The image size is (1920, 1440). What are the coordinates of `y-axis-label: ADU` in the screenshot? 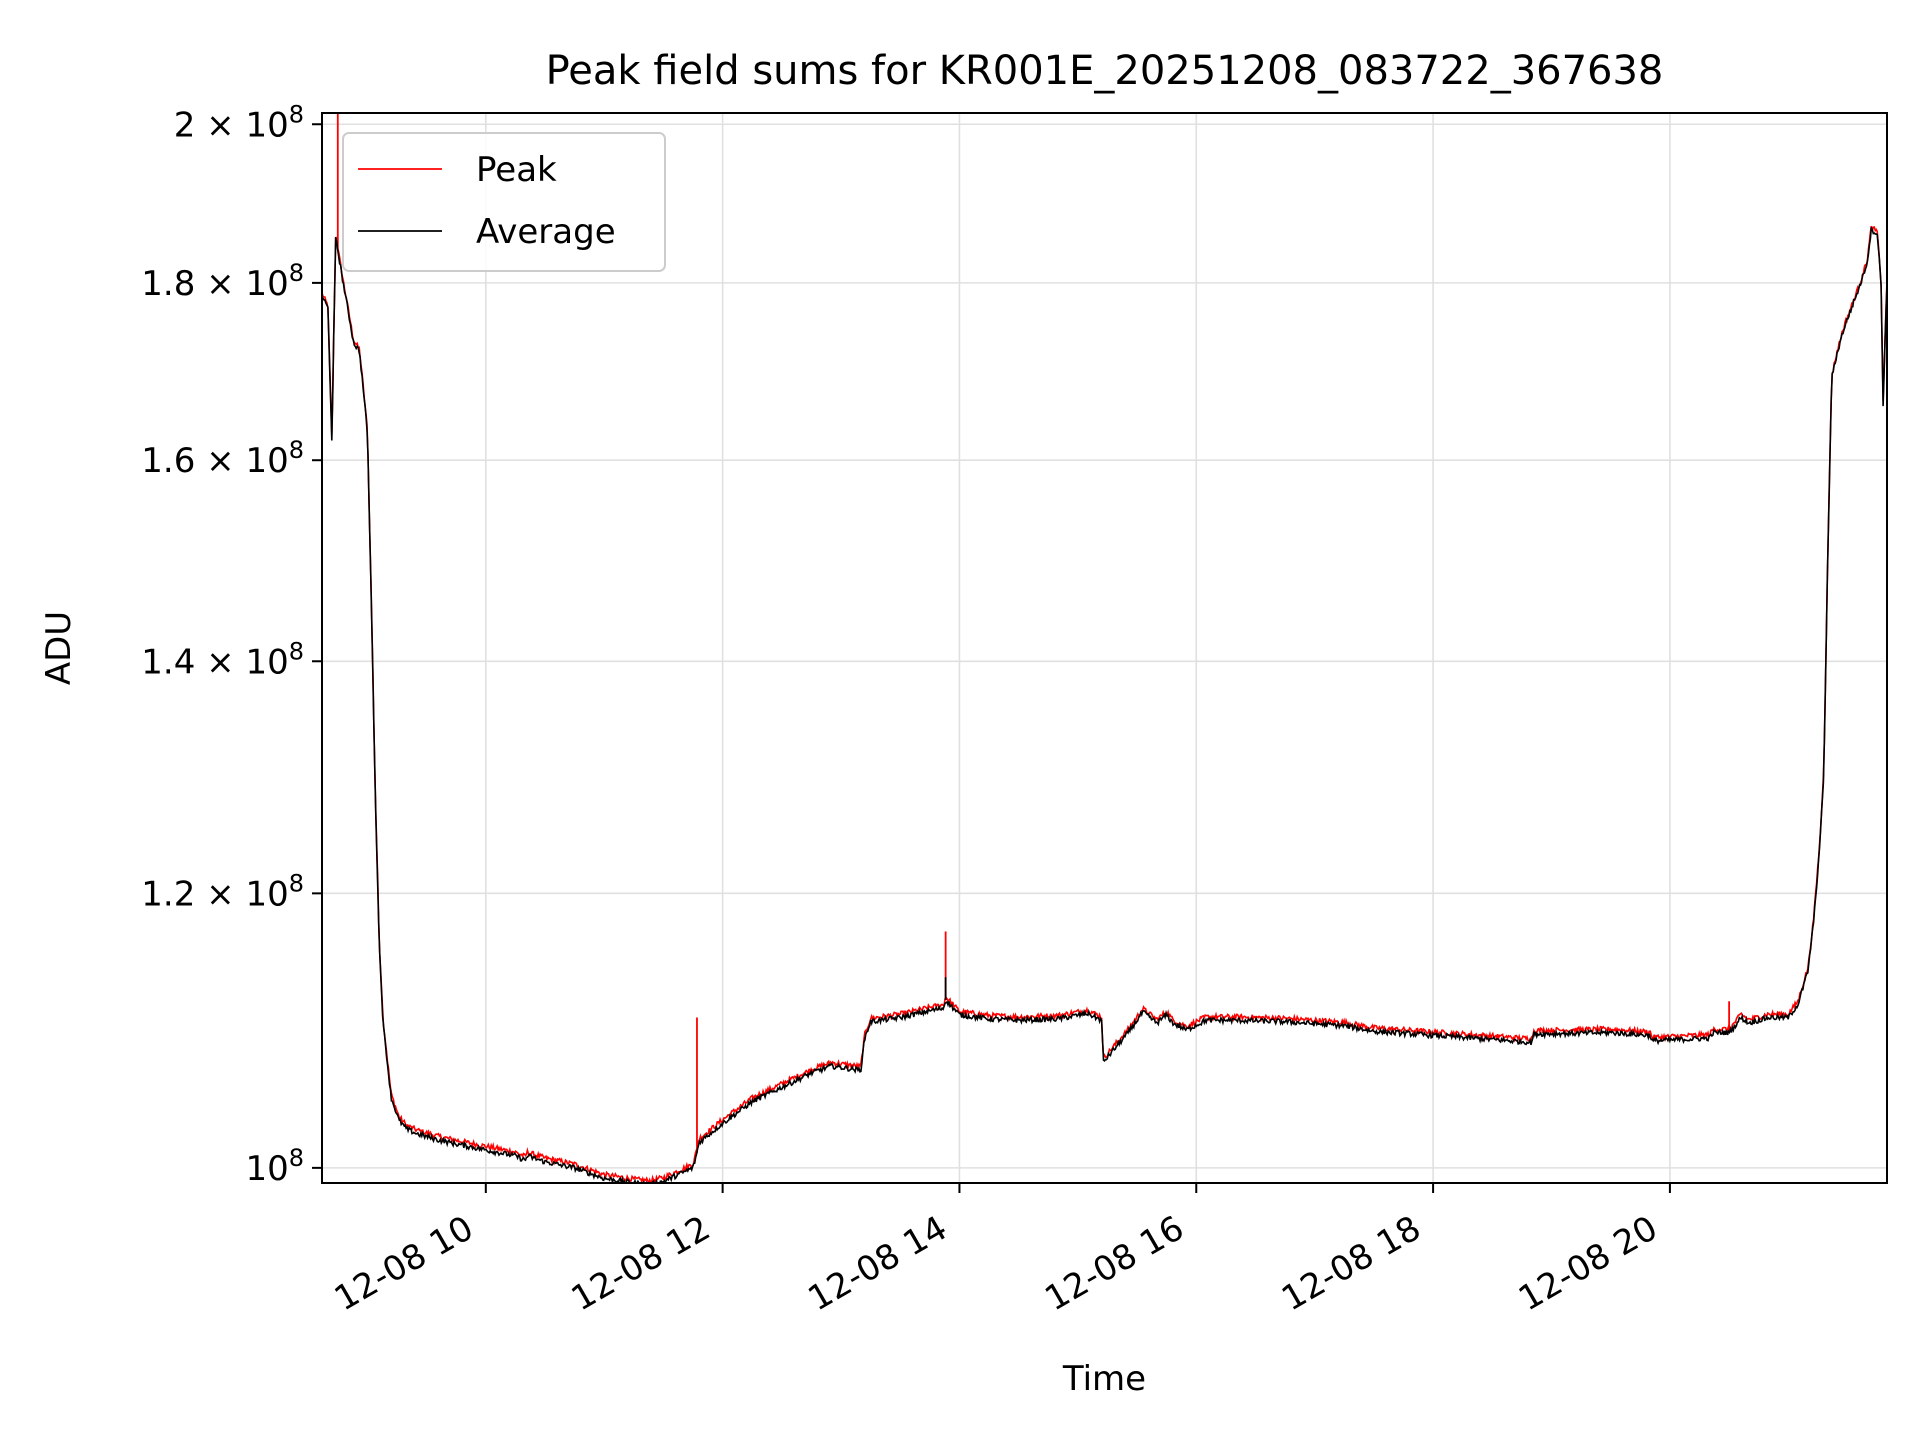 It's located at (59, 648).